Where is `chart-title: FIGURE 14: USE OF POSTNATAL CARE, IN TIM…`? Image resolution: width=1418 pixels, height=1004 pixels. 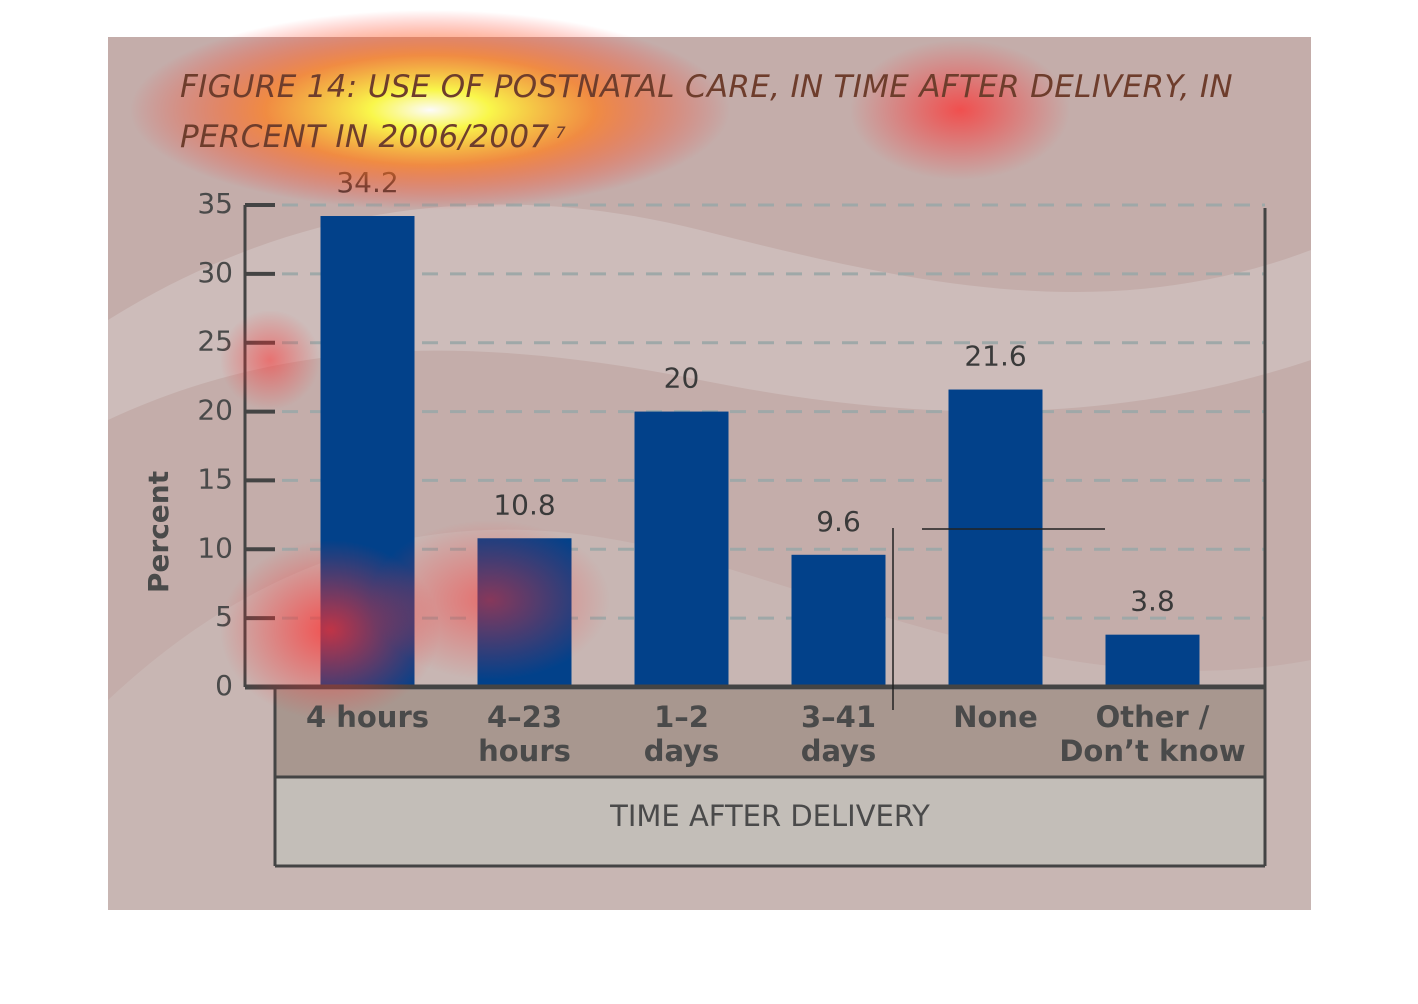 chart-title: FIGURE 14: USE OF POSTNATAL CARE, IN TIM… is located at coordinates (735, 112).